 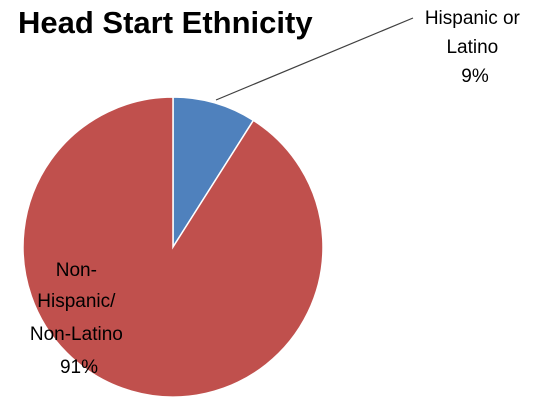 I want to click on slice-label-non-hispanic-percent: 91%, so click(x=79, y=367).